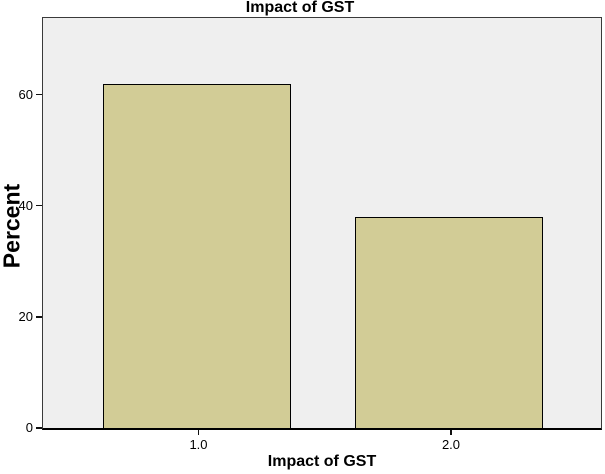 This screenshot has height=474, width=605. Describe the element at coordinates (25, 94) in the screenshot. I see `y-tick-label: 60` at that location.